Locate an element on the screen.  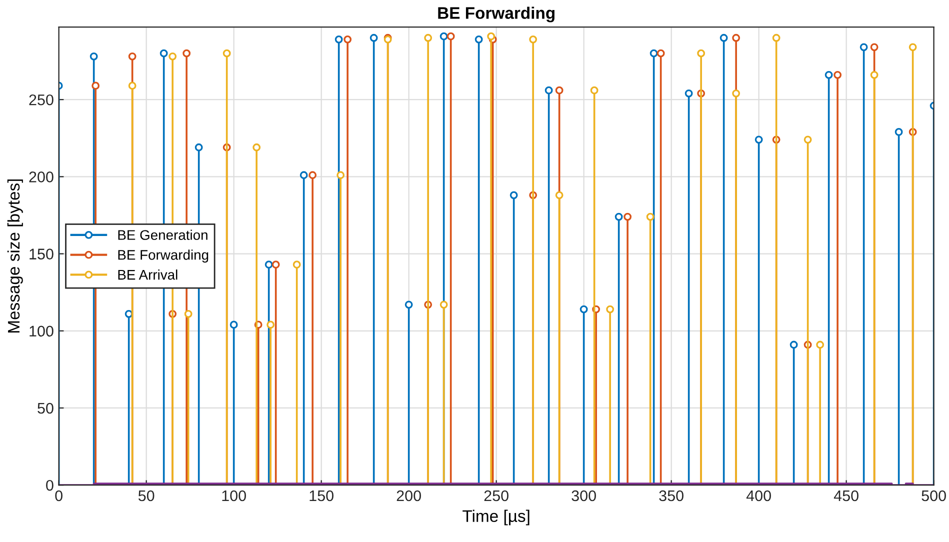
chart-title: BE Forwarding is located at coordinates (496, 14).